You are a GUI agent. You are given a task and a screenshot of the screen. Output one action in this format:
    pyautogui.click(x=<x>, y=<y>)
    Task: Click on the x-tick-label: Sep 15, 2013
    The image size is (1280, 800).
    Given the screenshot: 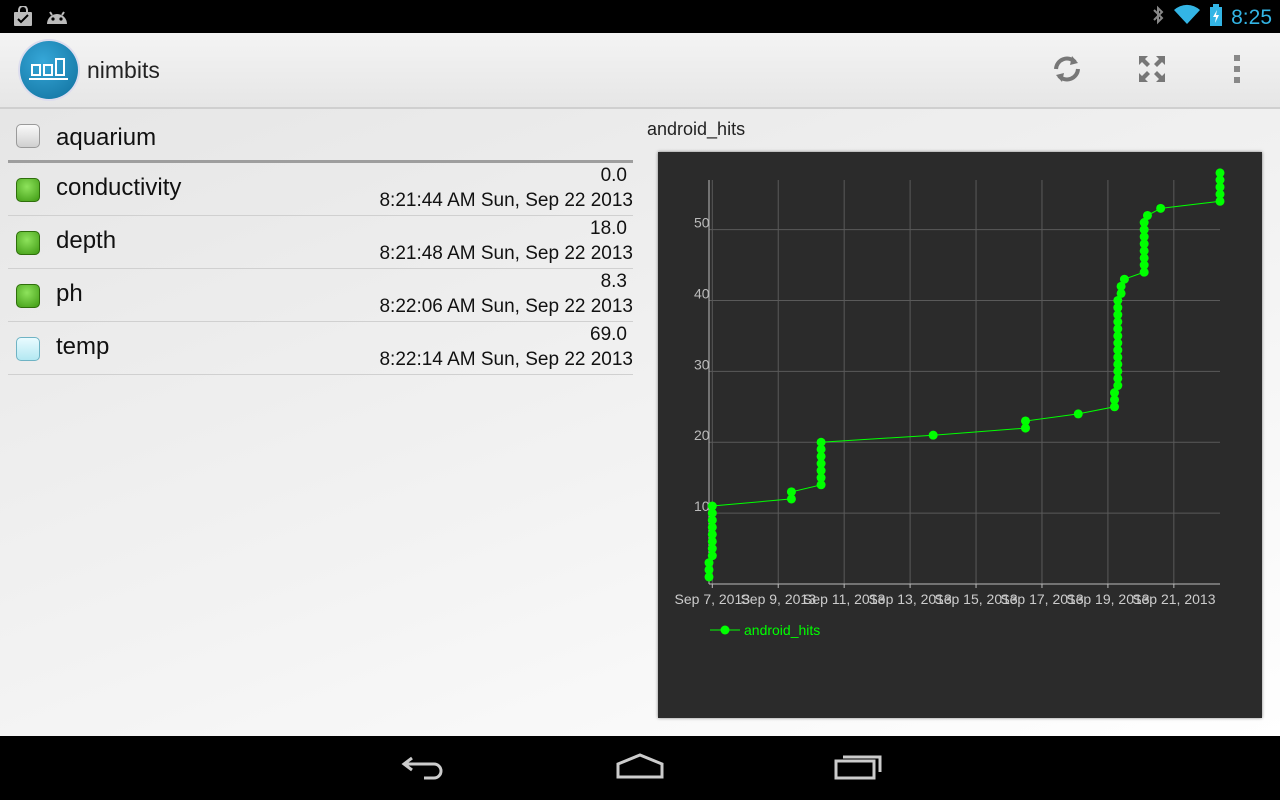 What is the action you would take?
    pyautogui.click(x=976, y=599)
    